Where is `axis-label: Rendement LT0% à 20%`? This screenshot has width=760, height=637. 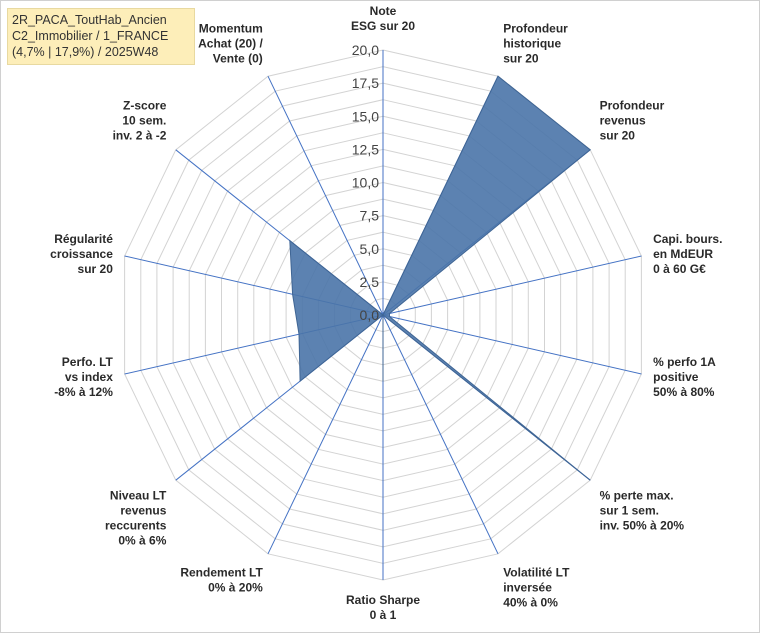 axis-label: Rendement LT0% à 20% is located at coordinates (221, 580).